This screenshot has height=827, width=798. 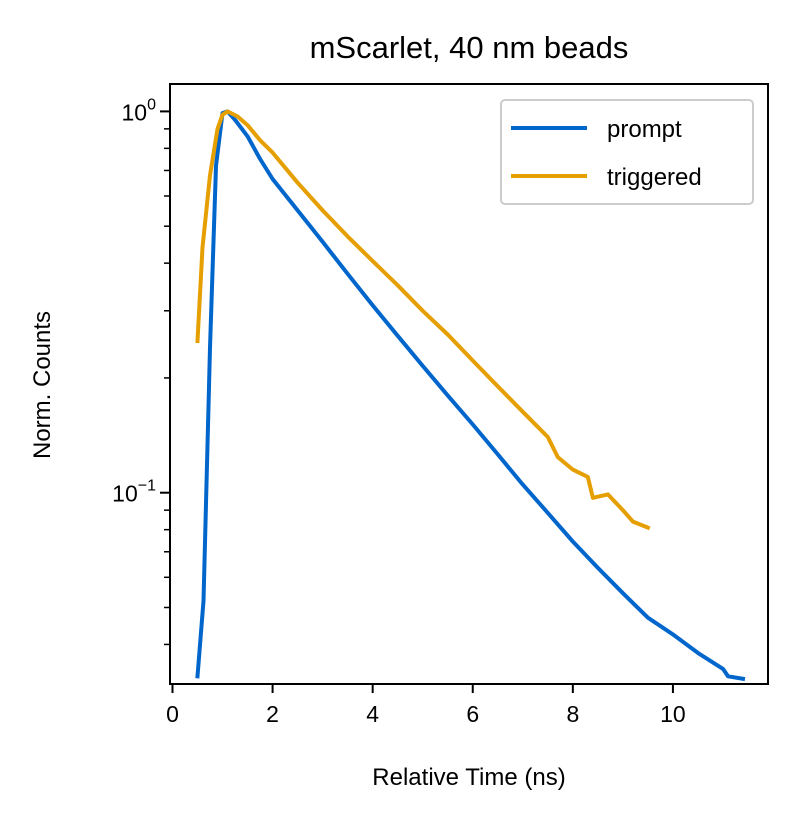 I want to click on x-tick-label: 6, so click(x=472, y=714).